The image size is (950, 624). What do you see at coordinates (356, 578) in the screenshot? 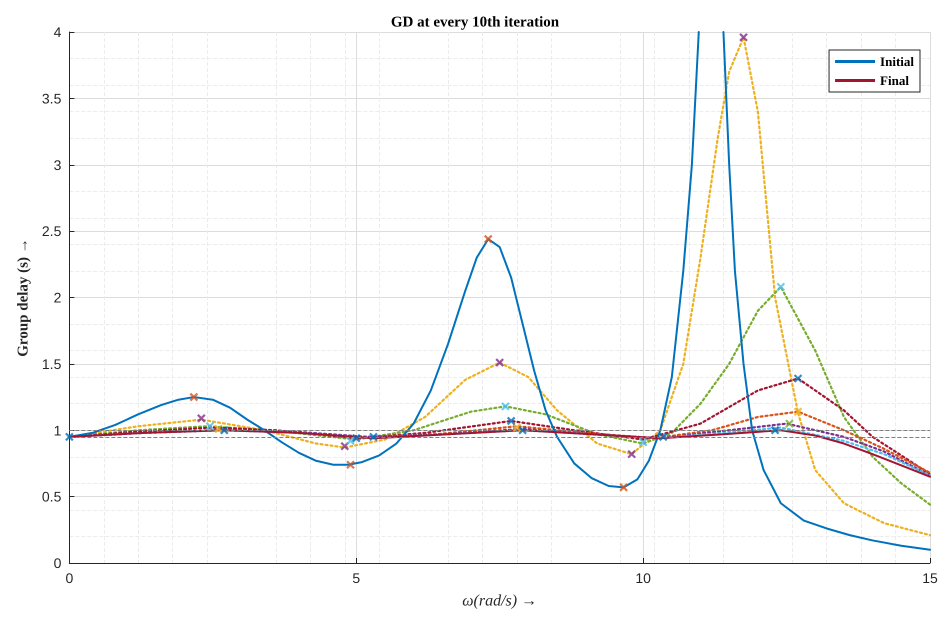
I see `x-tick-label: 5` at bounding box center [356, 578].